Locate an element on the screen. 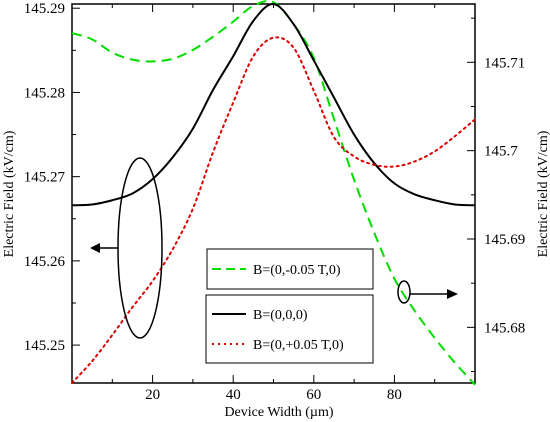 This screenshot has width=550, height=422. y-right-tick-label: 145.71 is located at coordinates (504, 63).